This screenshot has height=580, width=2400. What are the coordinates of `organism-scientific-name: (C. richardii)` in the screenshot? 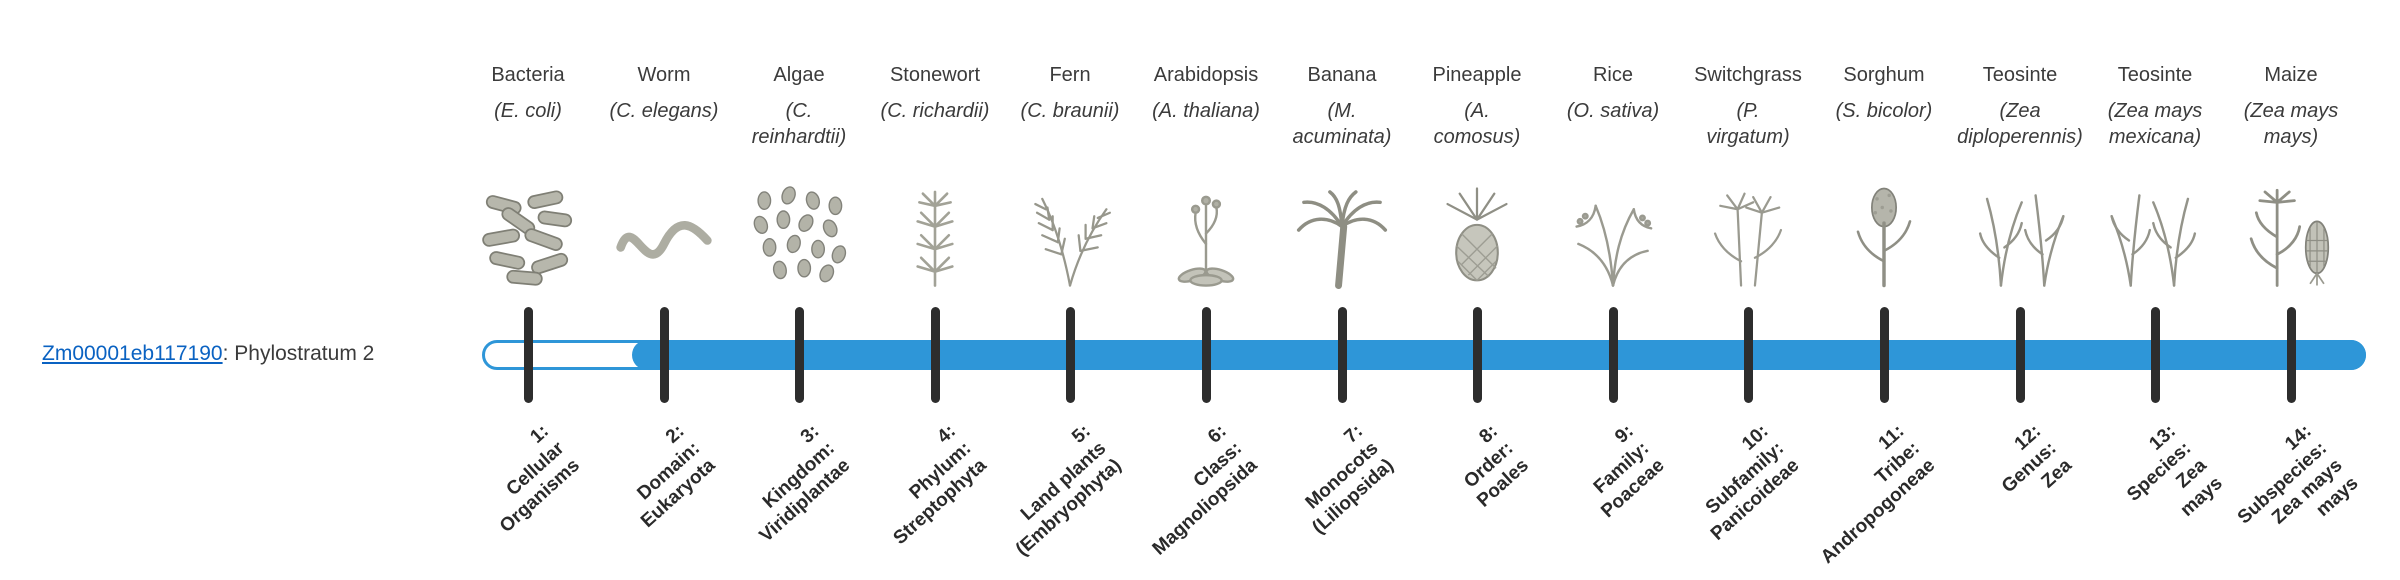 It's located at (935, 111).